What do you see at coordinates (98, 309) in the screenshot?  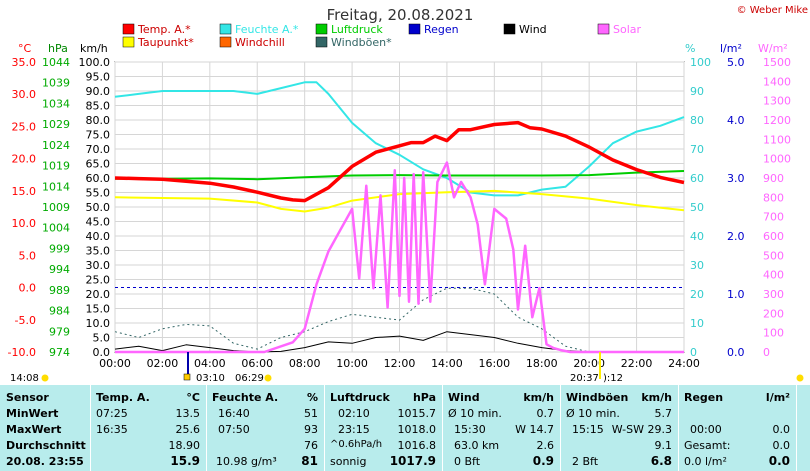 I see `wind-tick-label: 15.0` at bounding box center [98, 309].